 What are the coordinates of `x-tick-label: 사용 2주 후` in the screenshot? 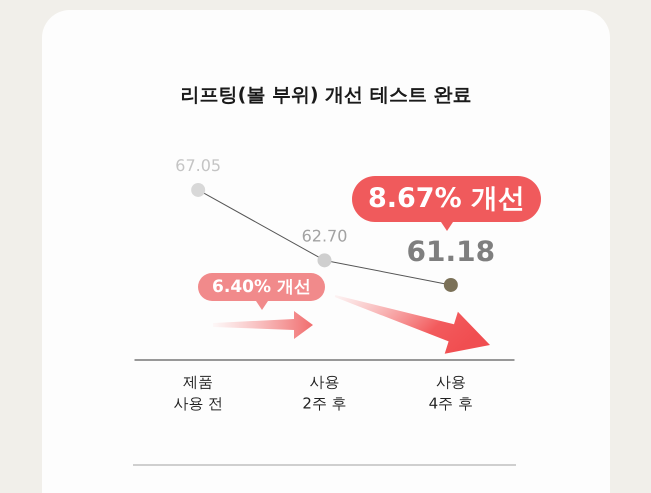 It's located at (324, 392).